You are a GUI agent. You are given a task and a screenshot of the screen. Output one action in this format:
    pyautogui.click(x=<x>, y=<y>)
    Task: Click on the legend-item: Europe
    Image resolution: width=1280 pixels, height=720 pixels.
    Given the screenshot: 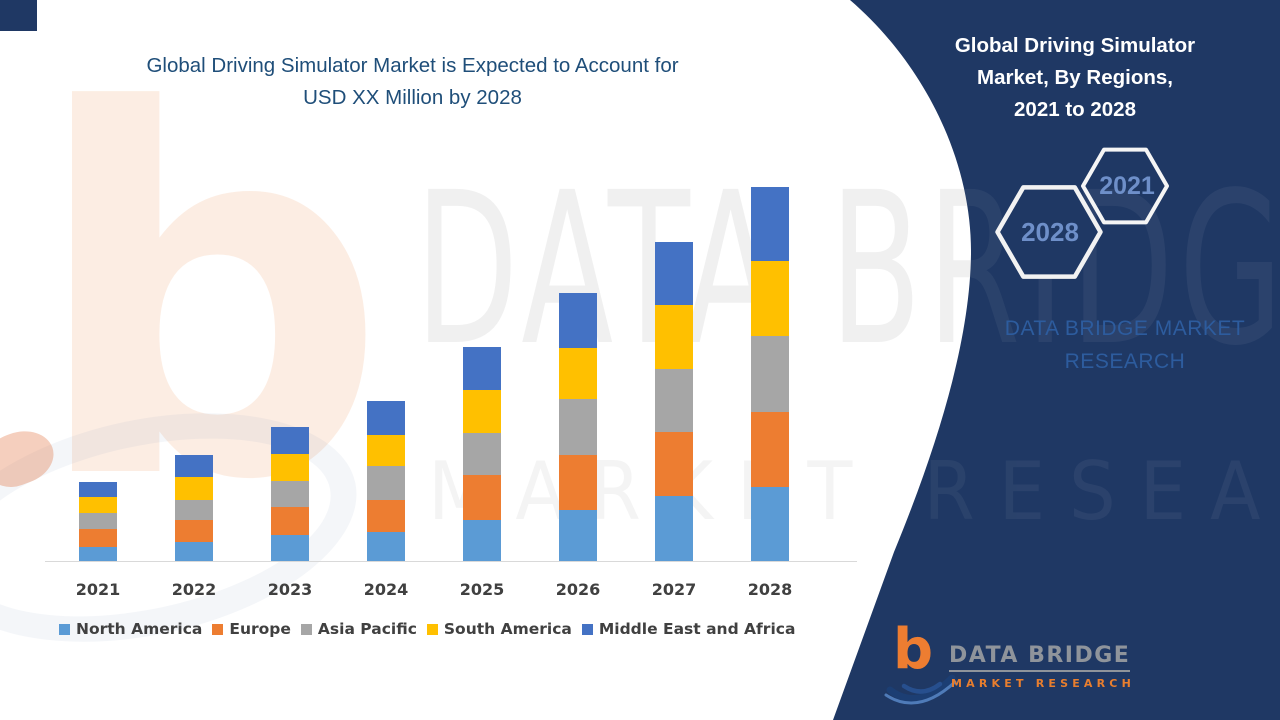 What is the action you would take?
    pyautogui.click(x=251, y=629)
    